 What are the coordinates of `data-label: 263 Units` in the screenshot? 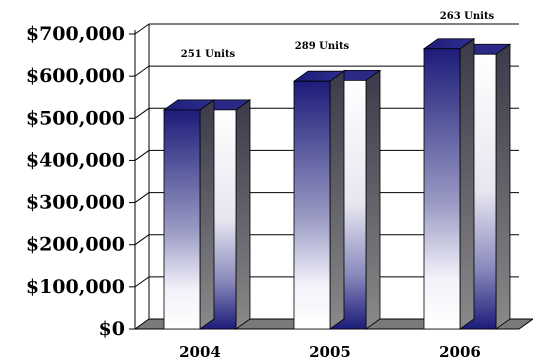 It's located at (467, 16).